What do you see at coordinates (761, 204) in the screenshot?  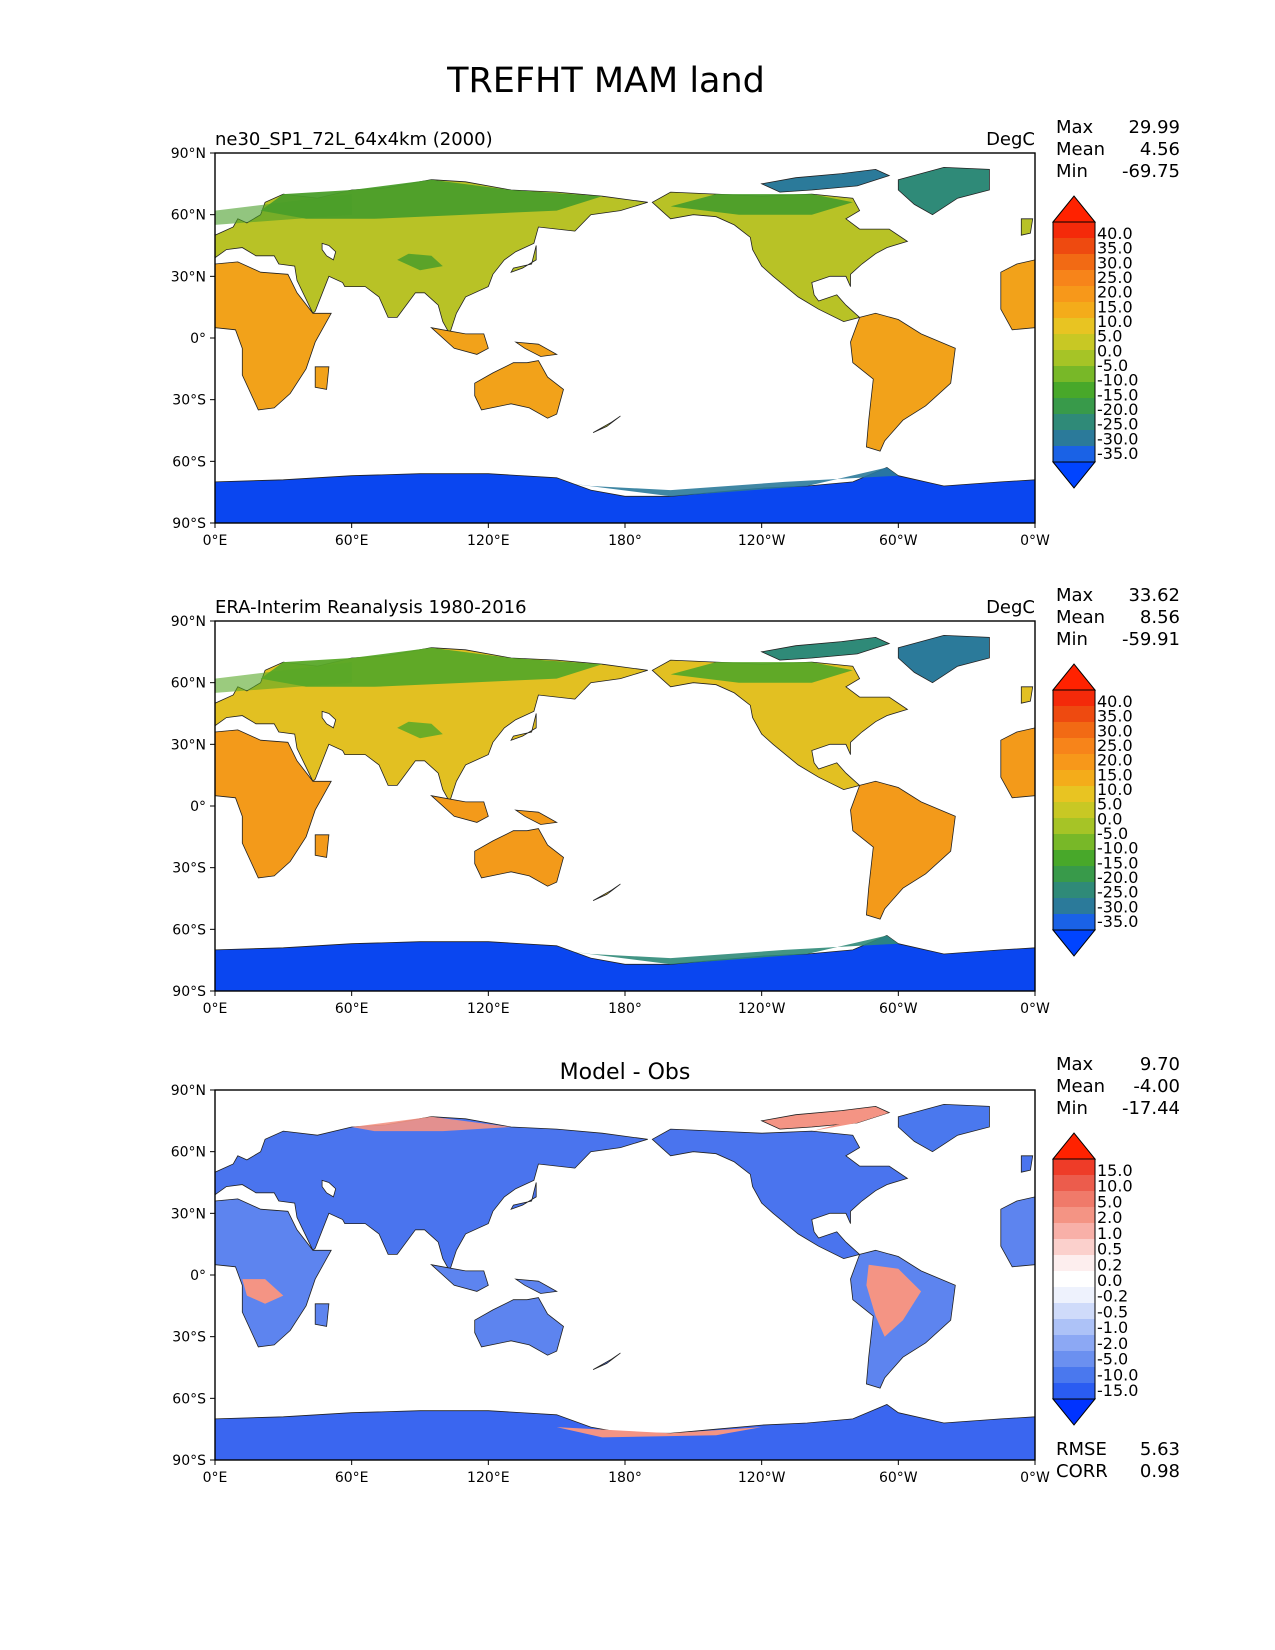 I see `cold-band-america` at bounding box center [761, 204].